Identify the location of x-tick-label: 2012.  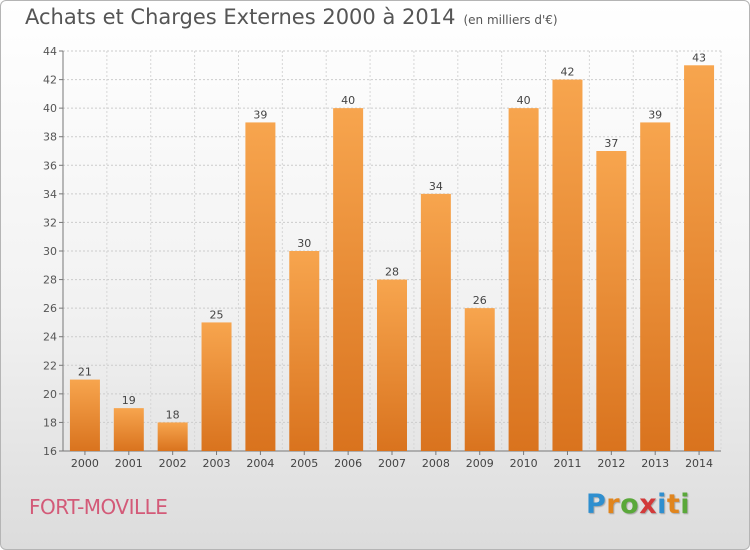
(611, 463).